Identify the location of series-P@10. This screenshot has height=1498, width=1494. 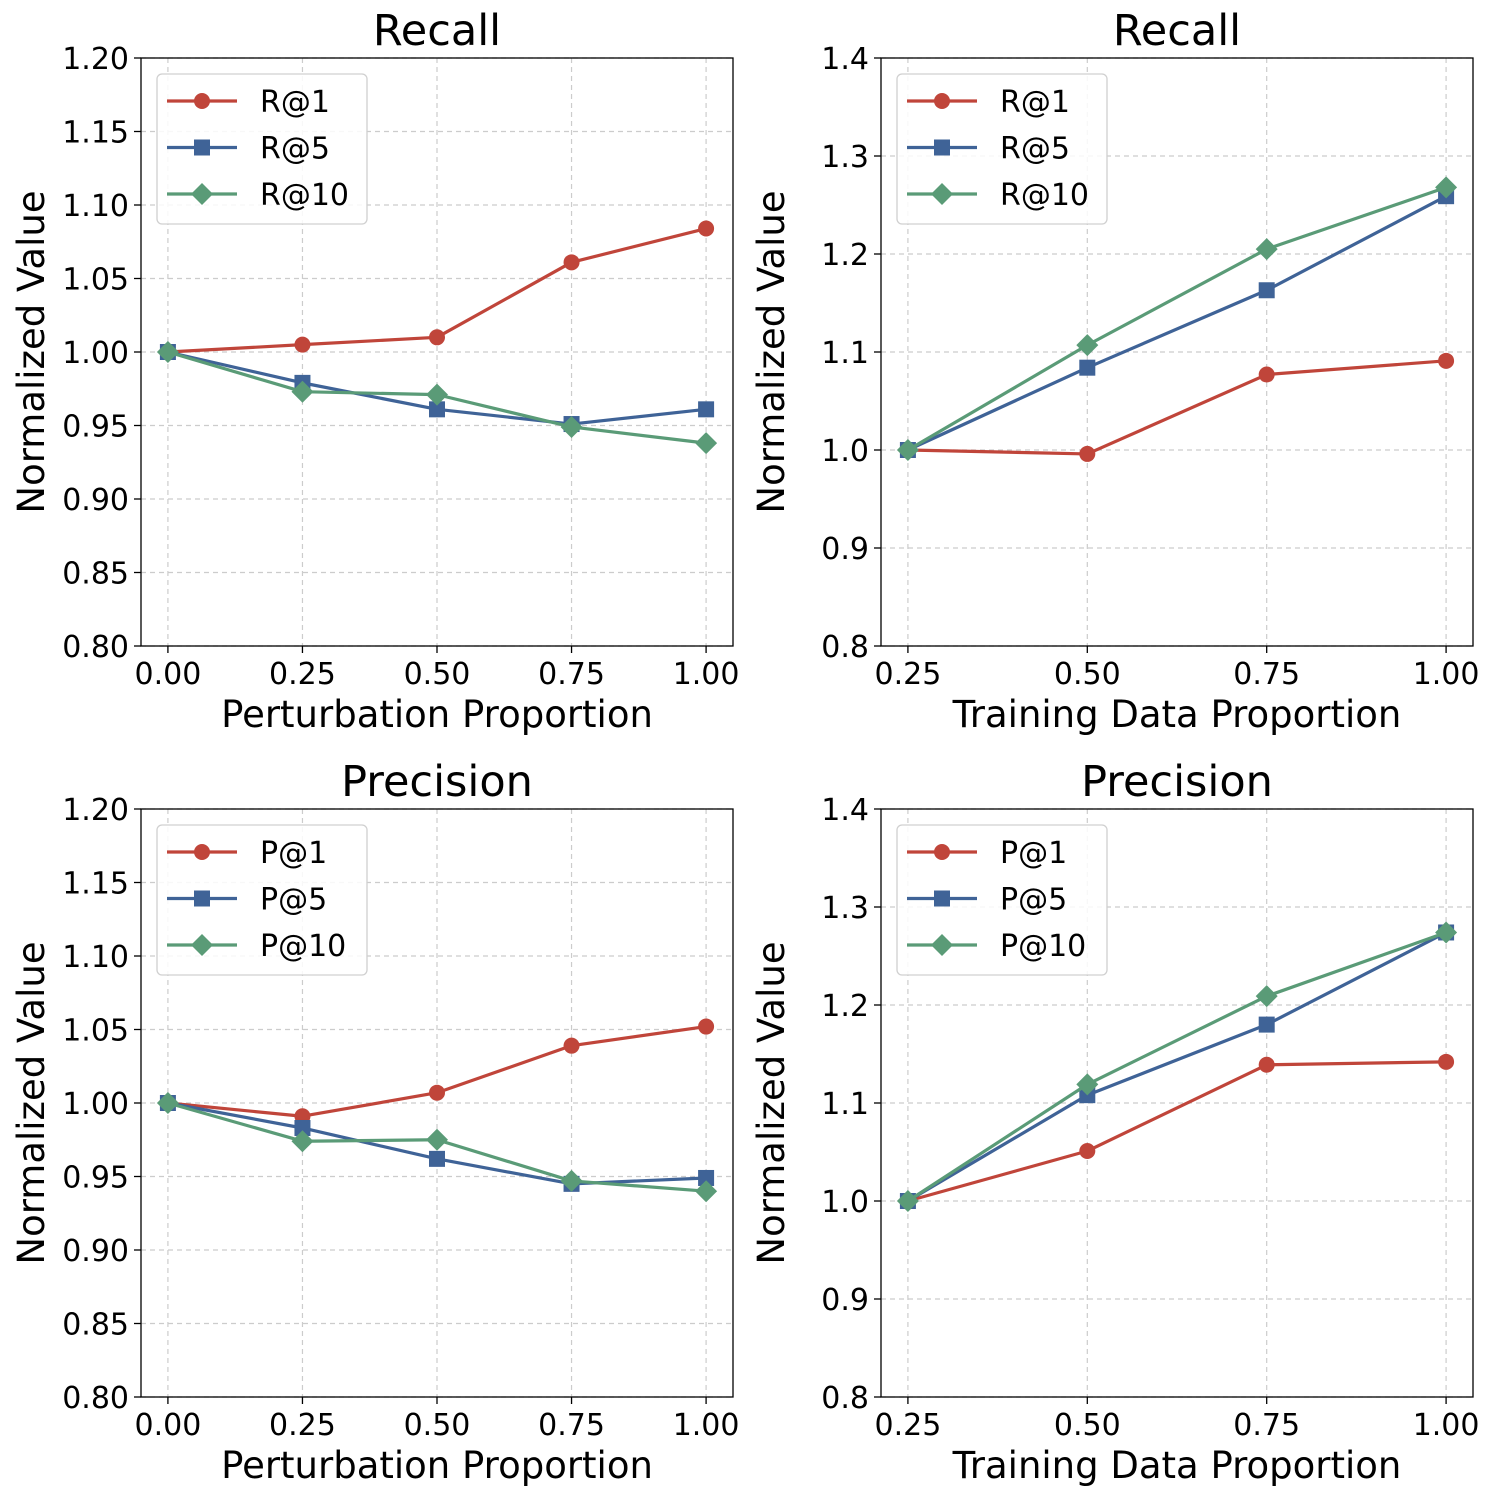
(1177, 1066).